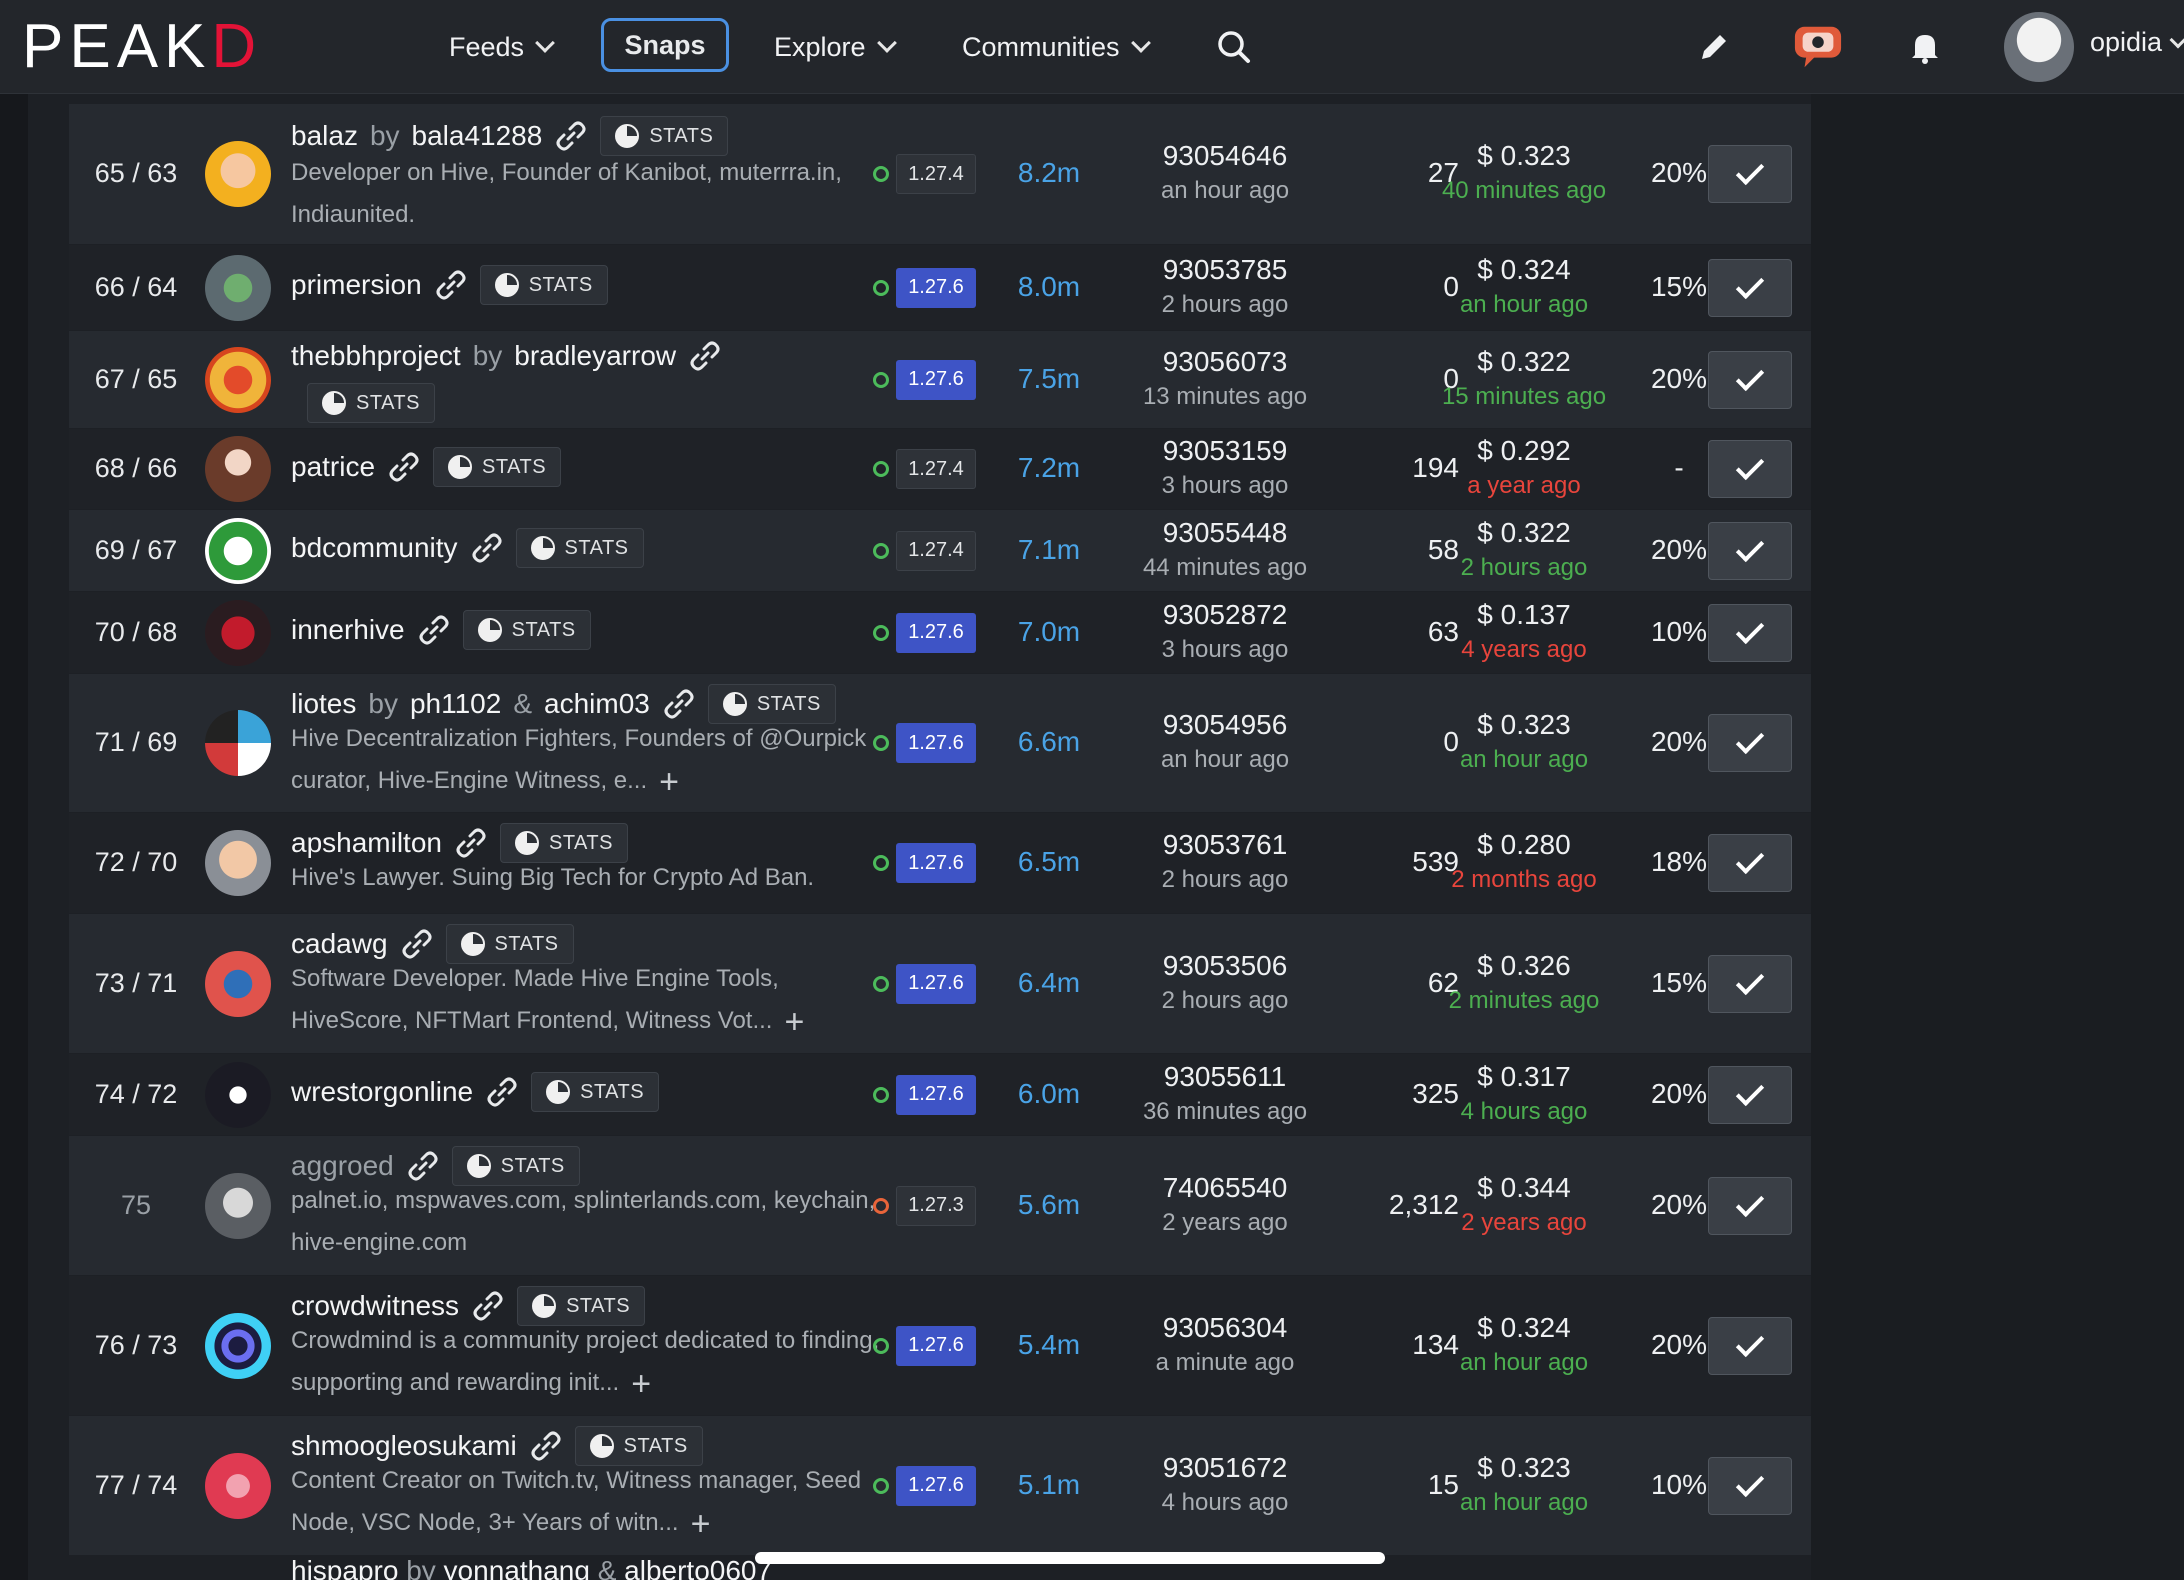  What do you see at coordinates (1225, 532) in the screenshot?
I see `block-number: 93055448` at bounding box center [1225, 532].